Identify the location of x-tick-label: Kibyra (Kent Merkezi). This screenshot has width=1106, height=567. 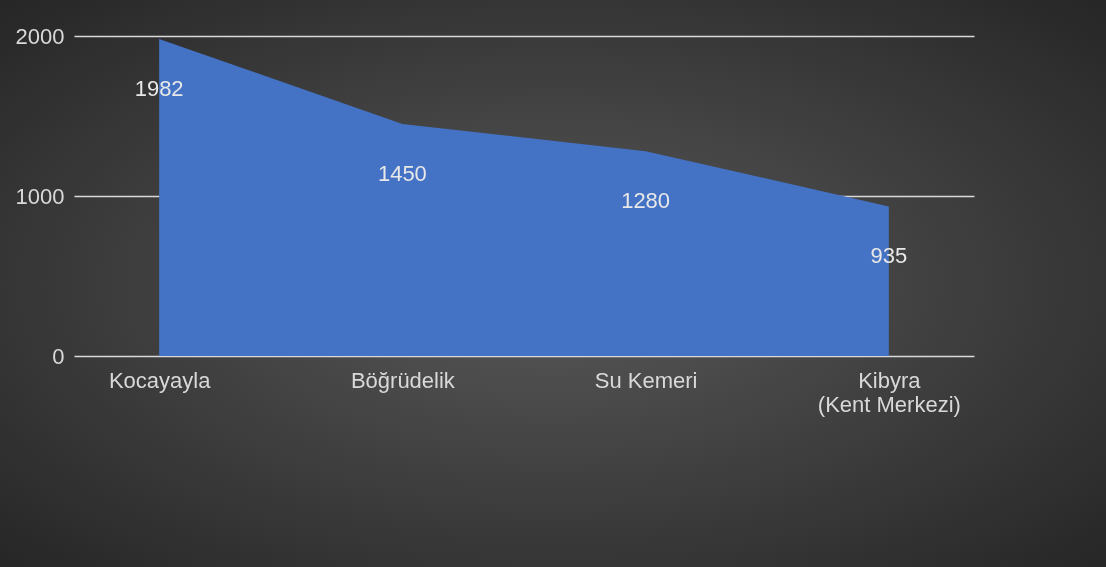
(889, 392).